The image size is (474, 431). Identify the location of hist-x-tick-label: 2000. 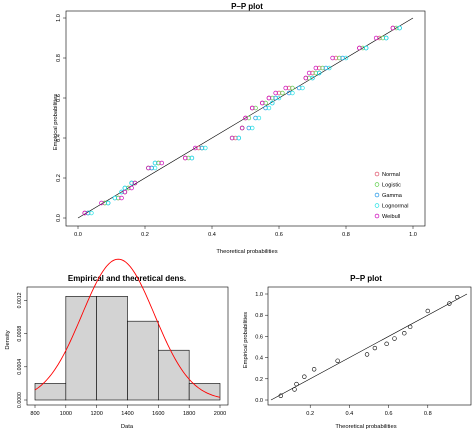
(220, 414).